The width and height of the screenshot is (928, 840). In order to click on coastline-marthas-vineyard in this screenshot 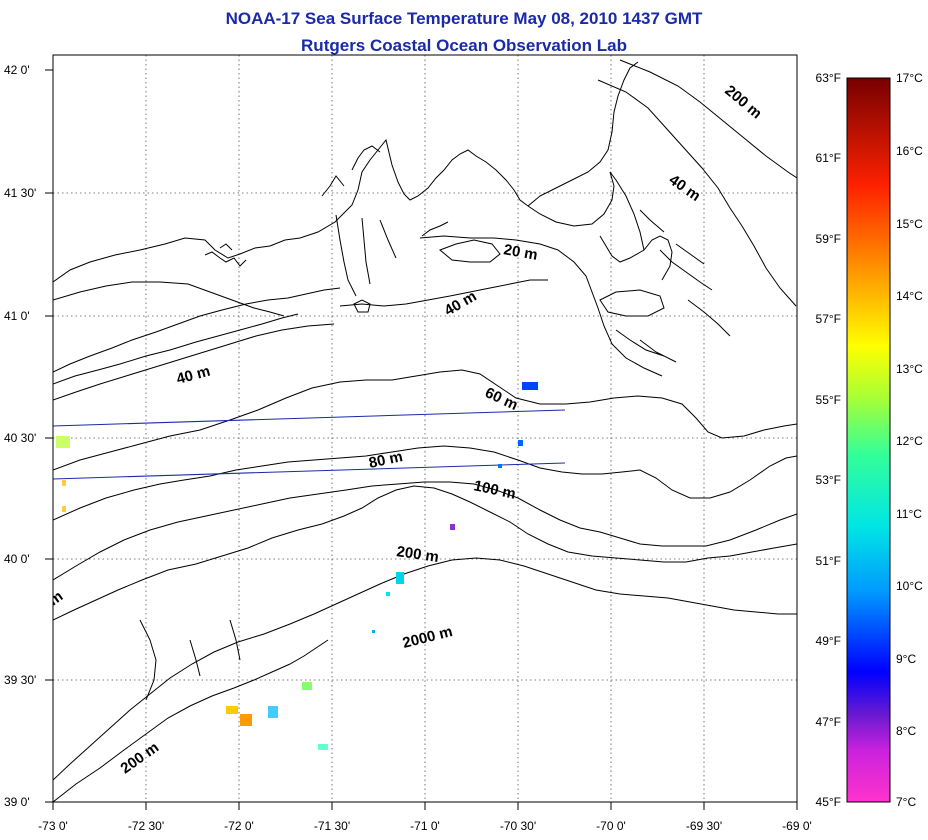, I will do `click(470, 251)`.